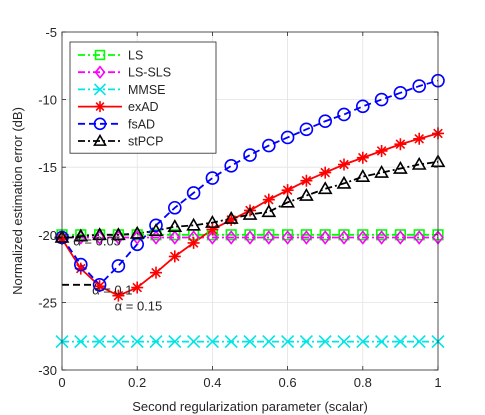  I want to click on annotation-label: α = 0.1, so click(112, 289).